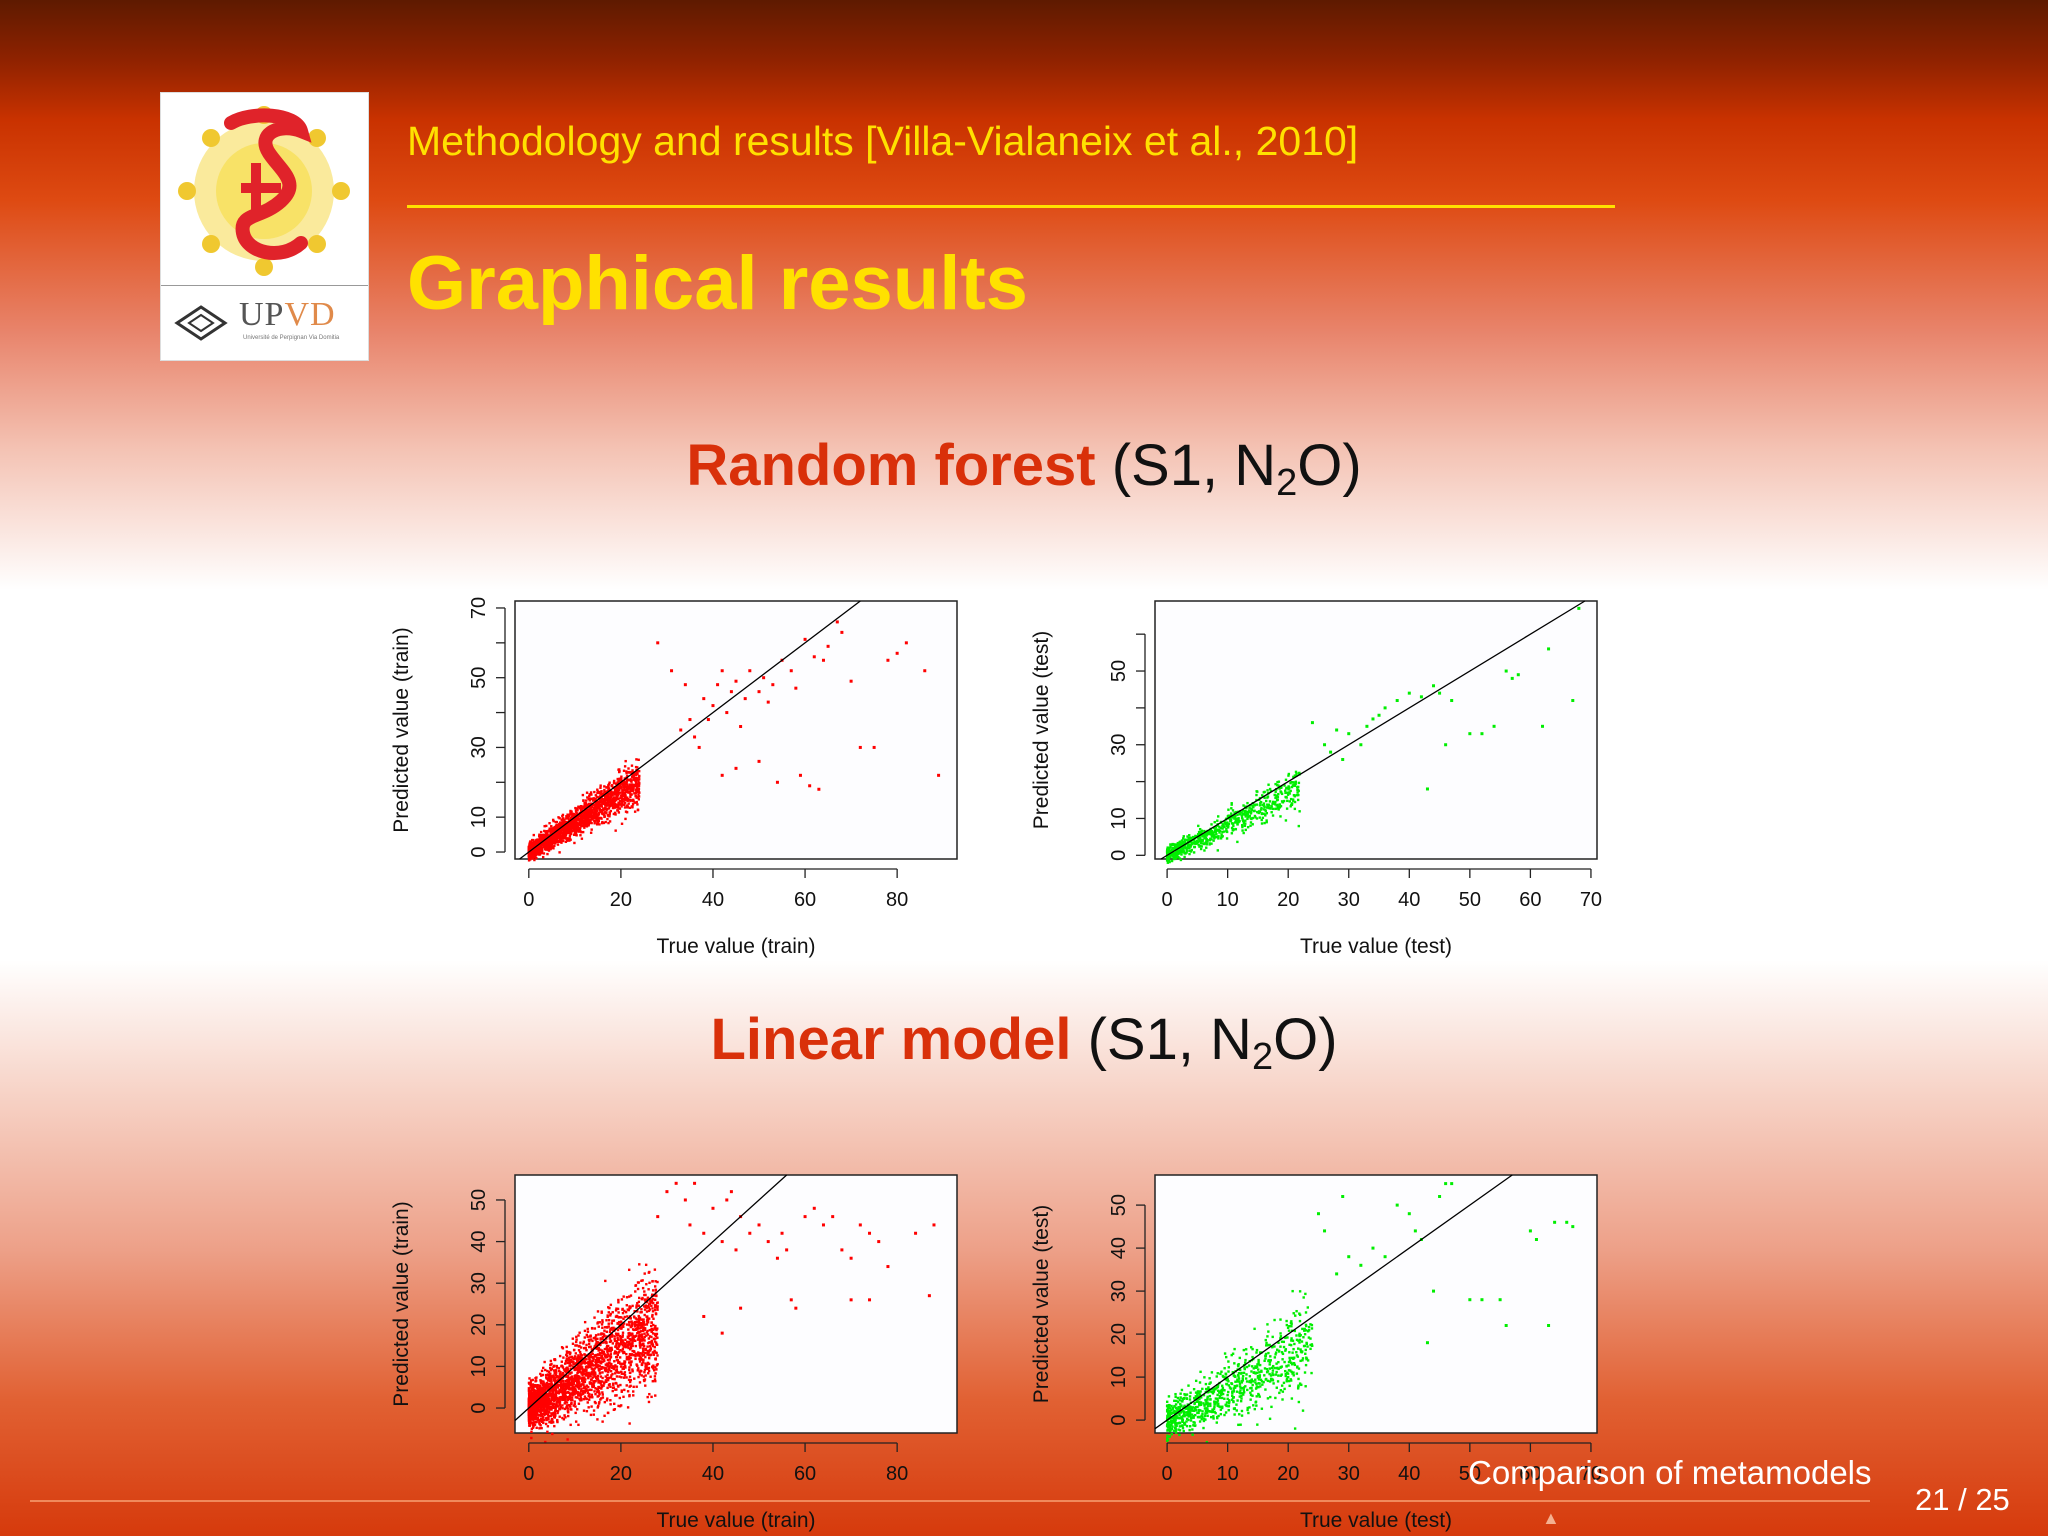 This screenshot has height=1536, width=2048. What do you see at coordinates (264, 285) in the screenshot?
I see `logo-divider` at bounding box center [264, 285].